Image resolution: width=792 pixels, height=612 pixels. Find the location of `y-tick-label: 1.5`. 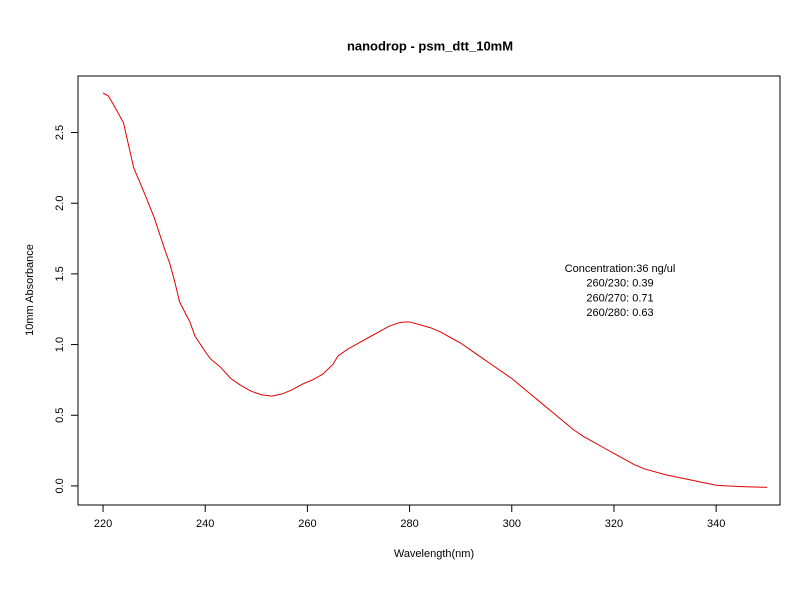

y-tick-label: 1.5 is located at coordinates (60, 273).